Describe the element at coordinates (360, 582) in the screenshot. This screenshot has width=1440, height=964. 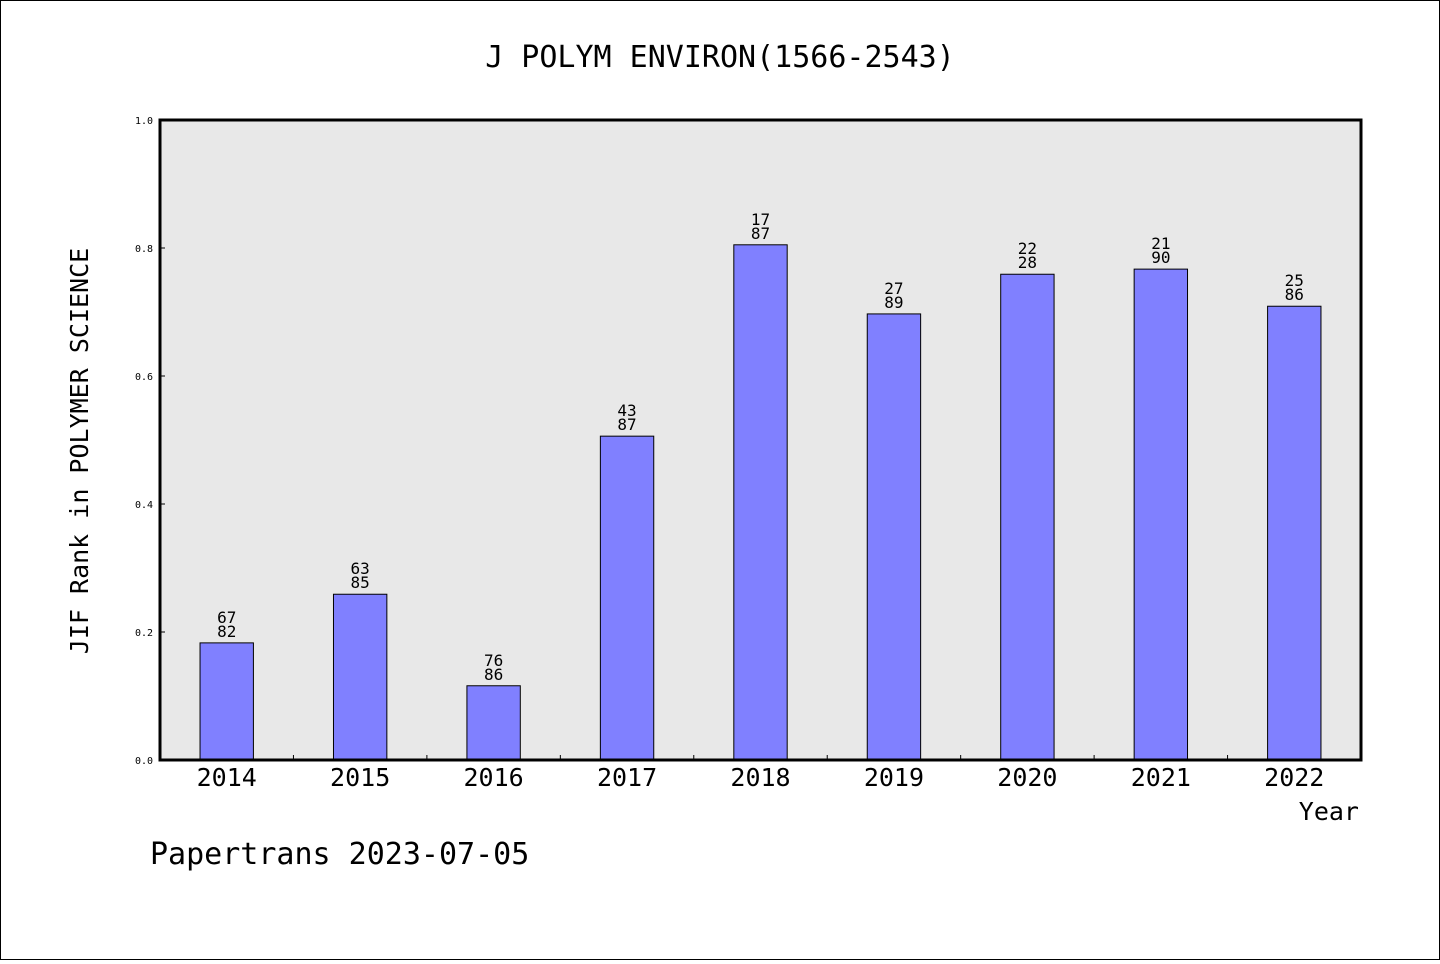
I see `bar-label-total-2015: 85` at that location.